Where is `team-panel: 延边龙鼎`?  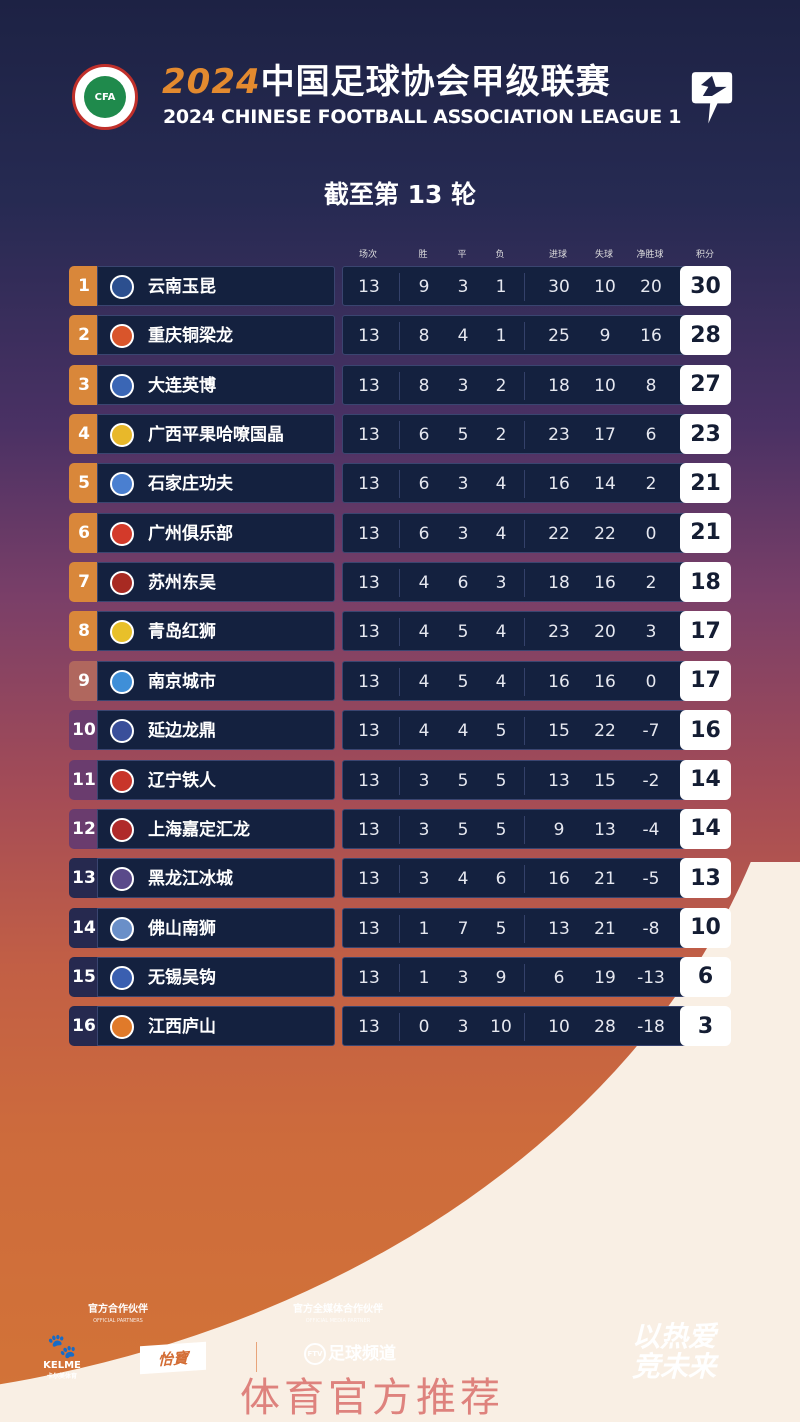 team-panel: 延边龙鼎 is located at coordinates (216, 730).